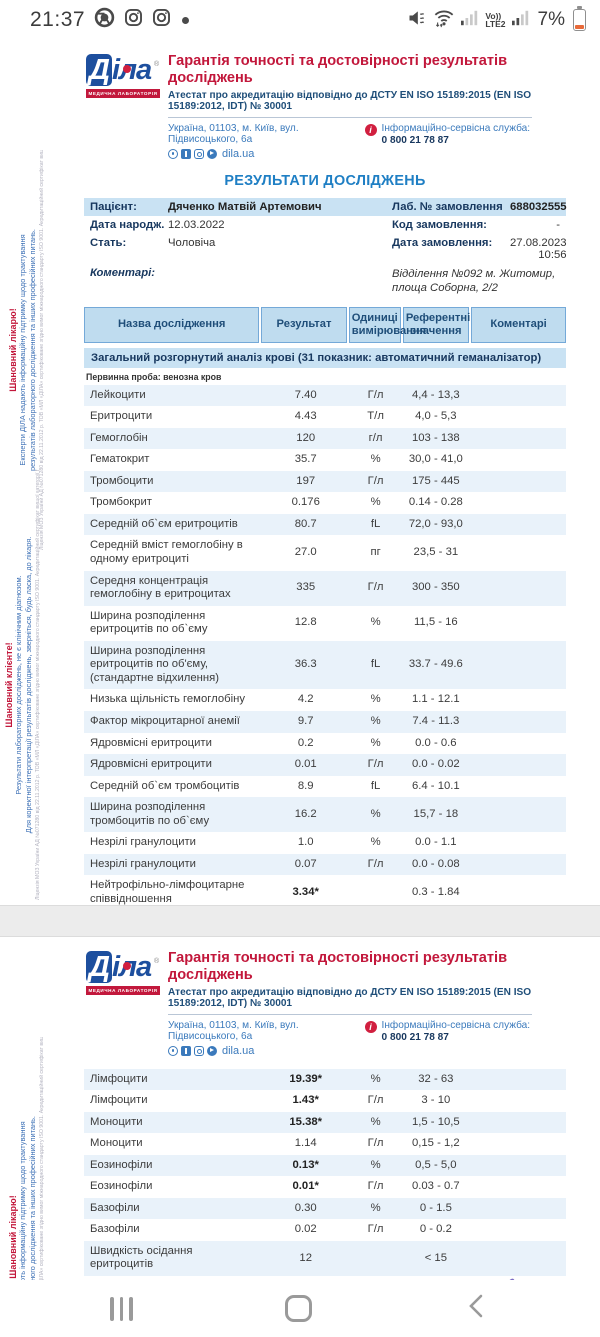  What do you see at coordinates (579, 18) in the screenshot?
I see `battery-icon` at bounding box center [579, 18].